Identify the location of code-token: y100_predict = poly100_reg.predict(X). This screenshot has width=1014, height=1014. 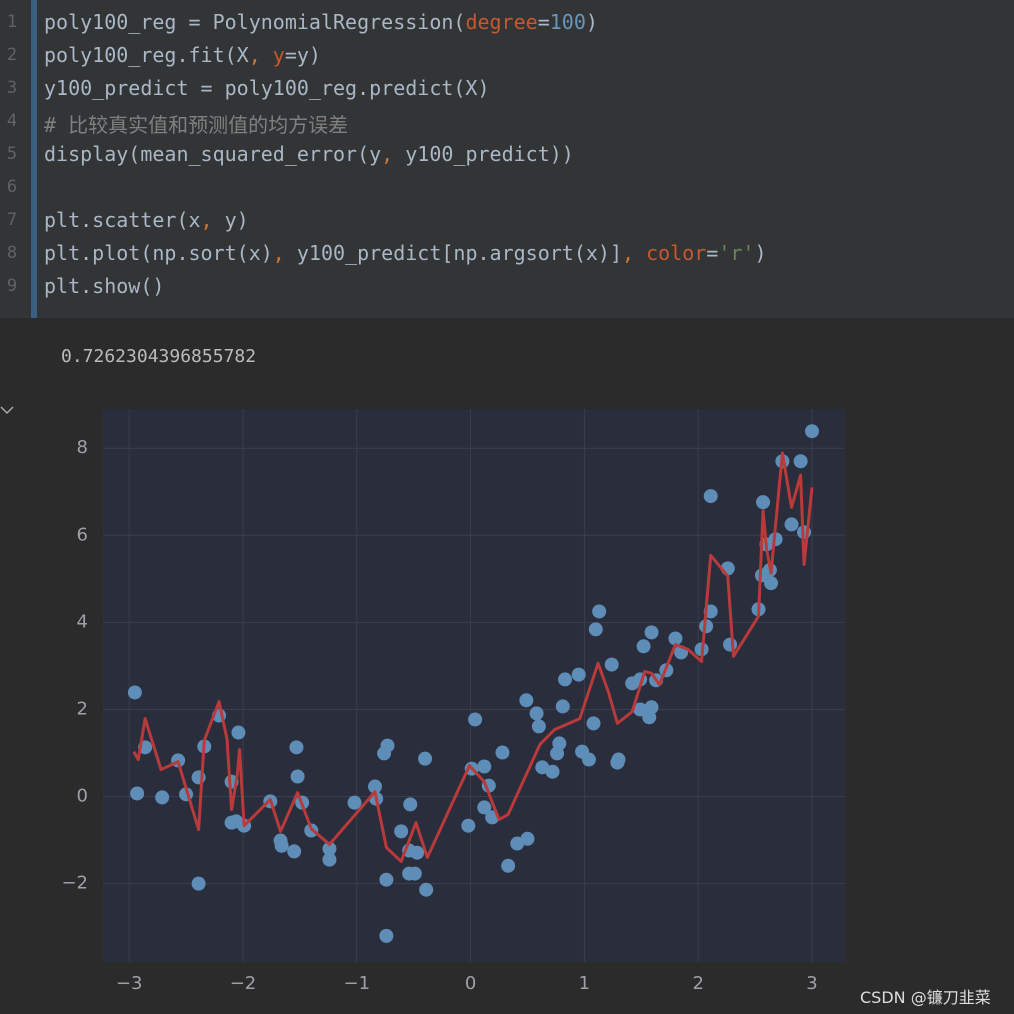
(267, 88).